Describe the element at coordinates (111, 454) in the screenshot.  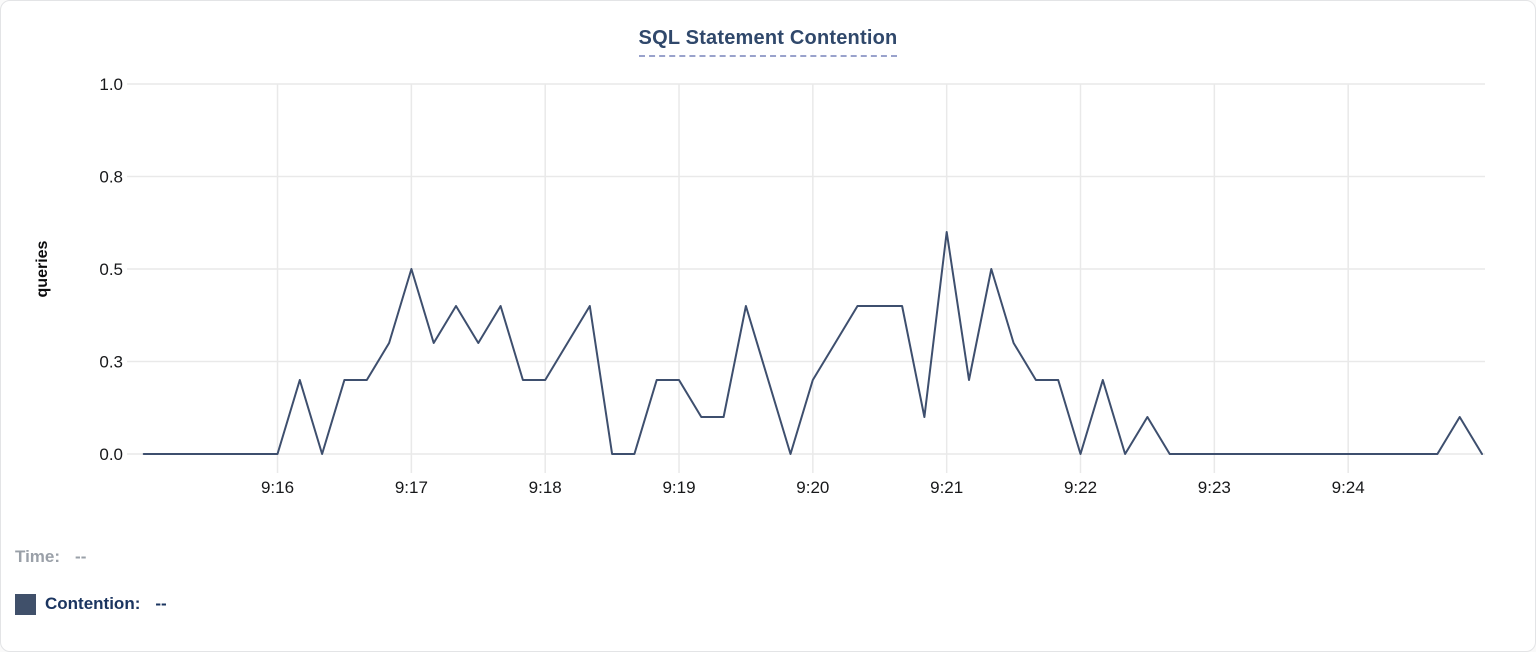
I see `y-tick-label: 0.0` at that location.